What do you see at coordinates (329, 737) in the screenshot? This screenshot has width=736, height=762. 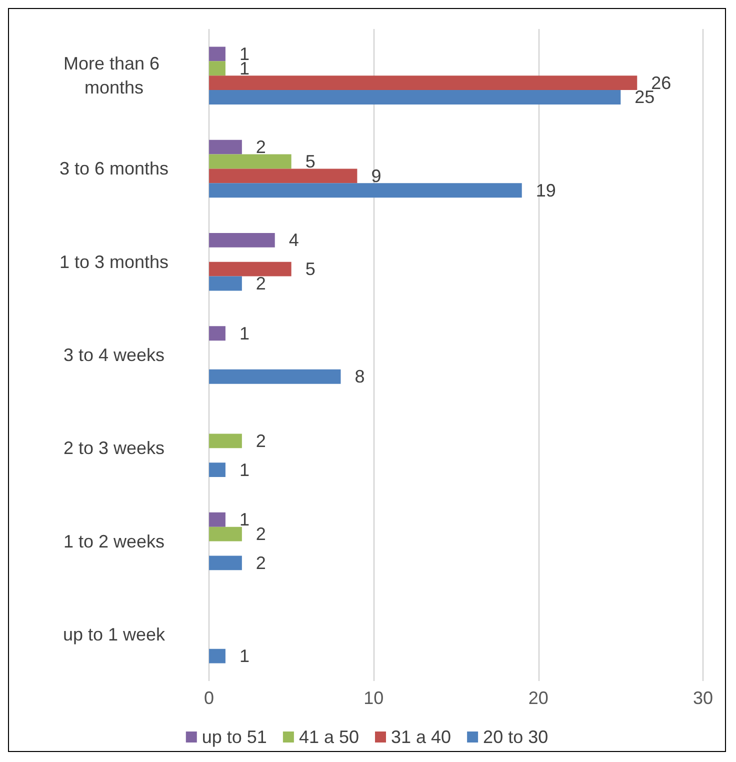 I see `legend-label: 41 a 50` at bounding box center [329, 737].